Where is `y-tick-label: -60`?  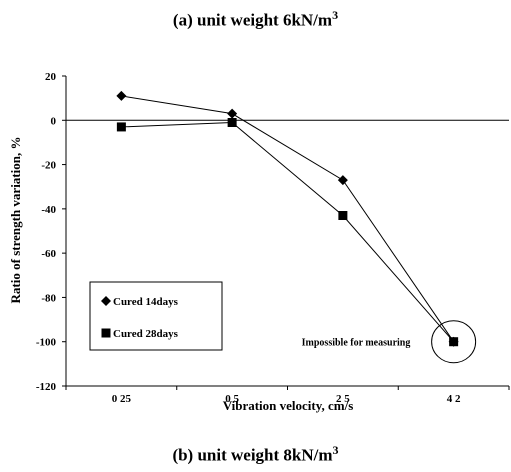
y-tick-label: -60 is located at coordinates (48, 254).